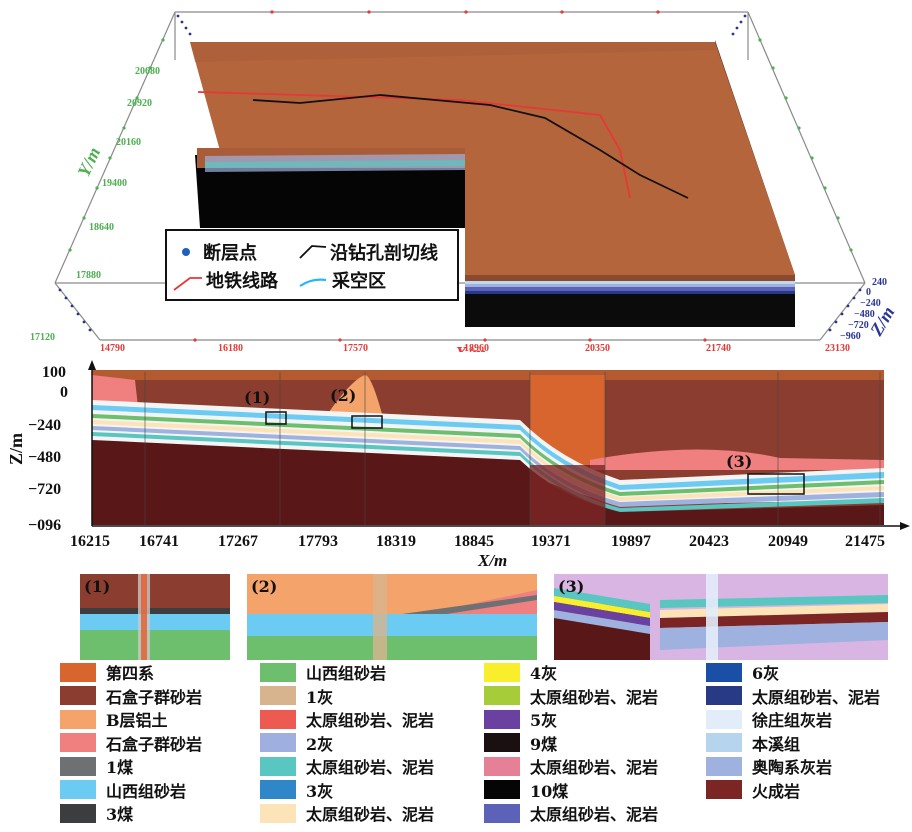  What do you see at coordinates (739, 461) in the screenshot?
I see `callout-label: (3)` at bounding box center [739, 461].